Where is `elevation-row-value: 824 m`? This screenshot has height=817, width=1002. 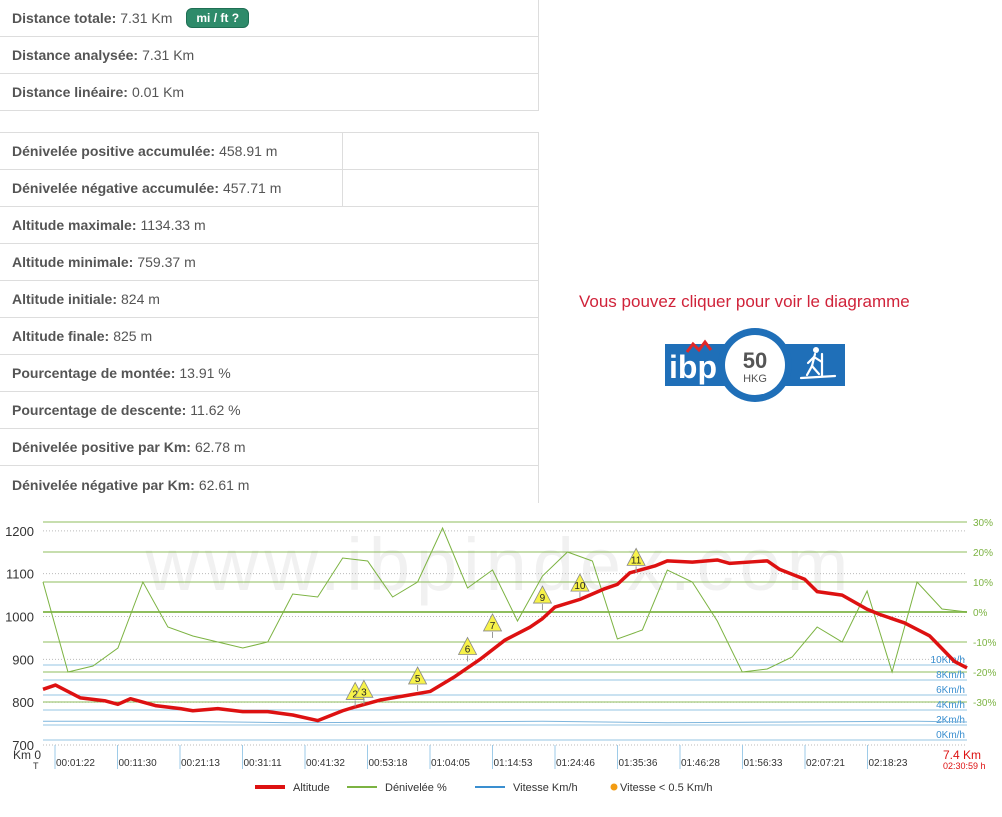 elevation-row-value: 824 m is located at coordinates (140, 299).